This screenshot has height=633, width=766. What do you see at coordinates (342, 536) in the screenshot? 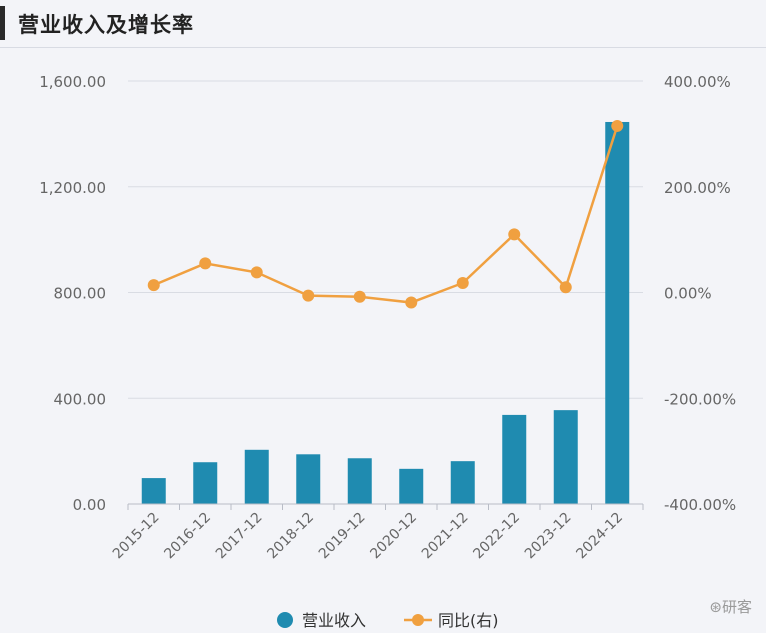
I see `x-tick-label: 2019-12` at bounding box center [342, 536].